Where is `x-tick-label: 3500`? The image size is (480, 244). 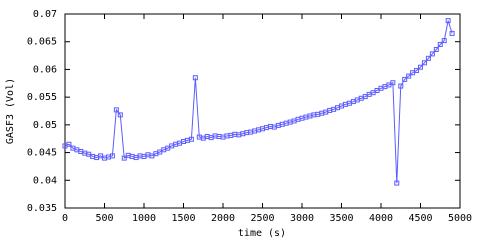 x-tick-label: 3500 is located at coordinates (341, 218).